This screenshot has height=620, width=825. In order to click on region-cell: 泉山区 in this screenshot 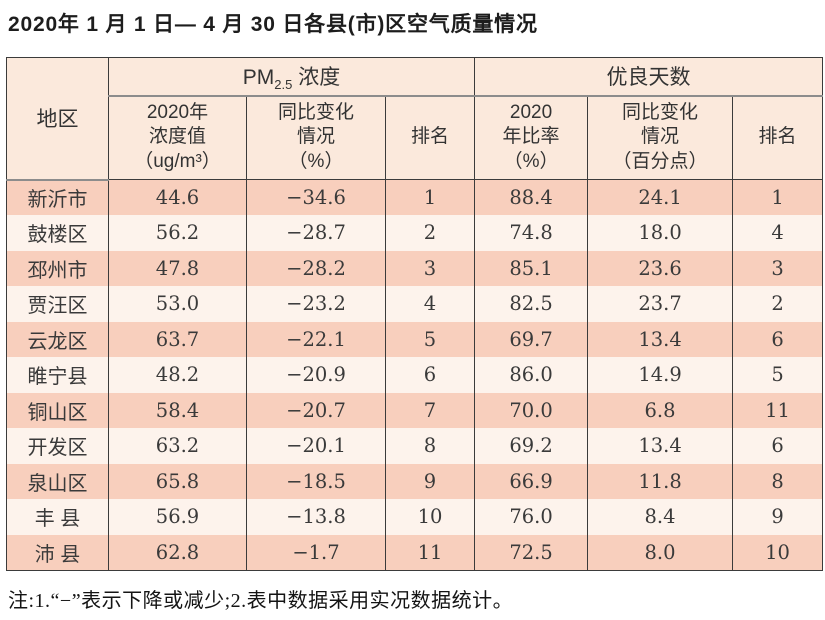, I will do `click(57, 481)`.